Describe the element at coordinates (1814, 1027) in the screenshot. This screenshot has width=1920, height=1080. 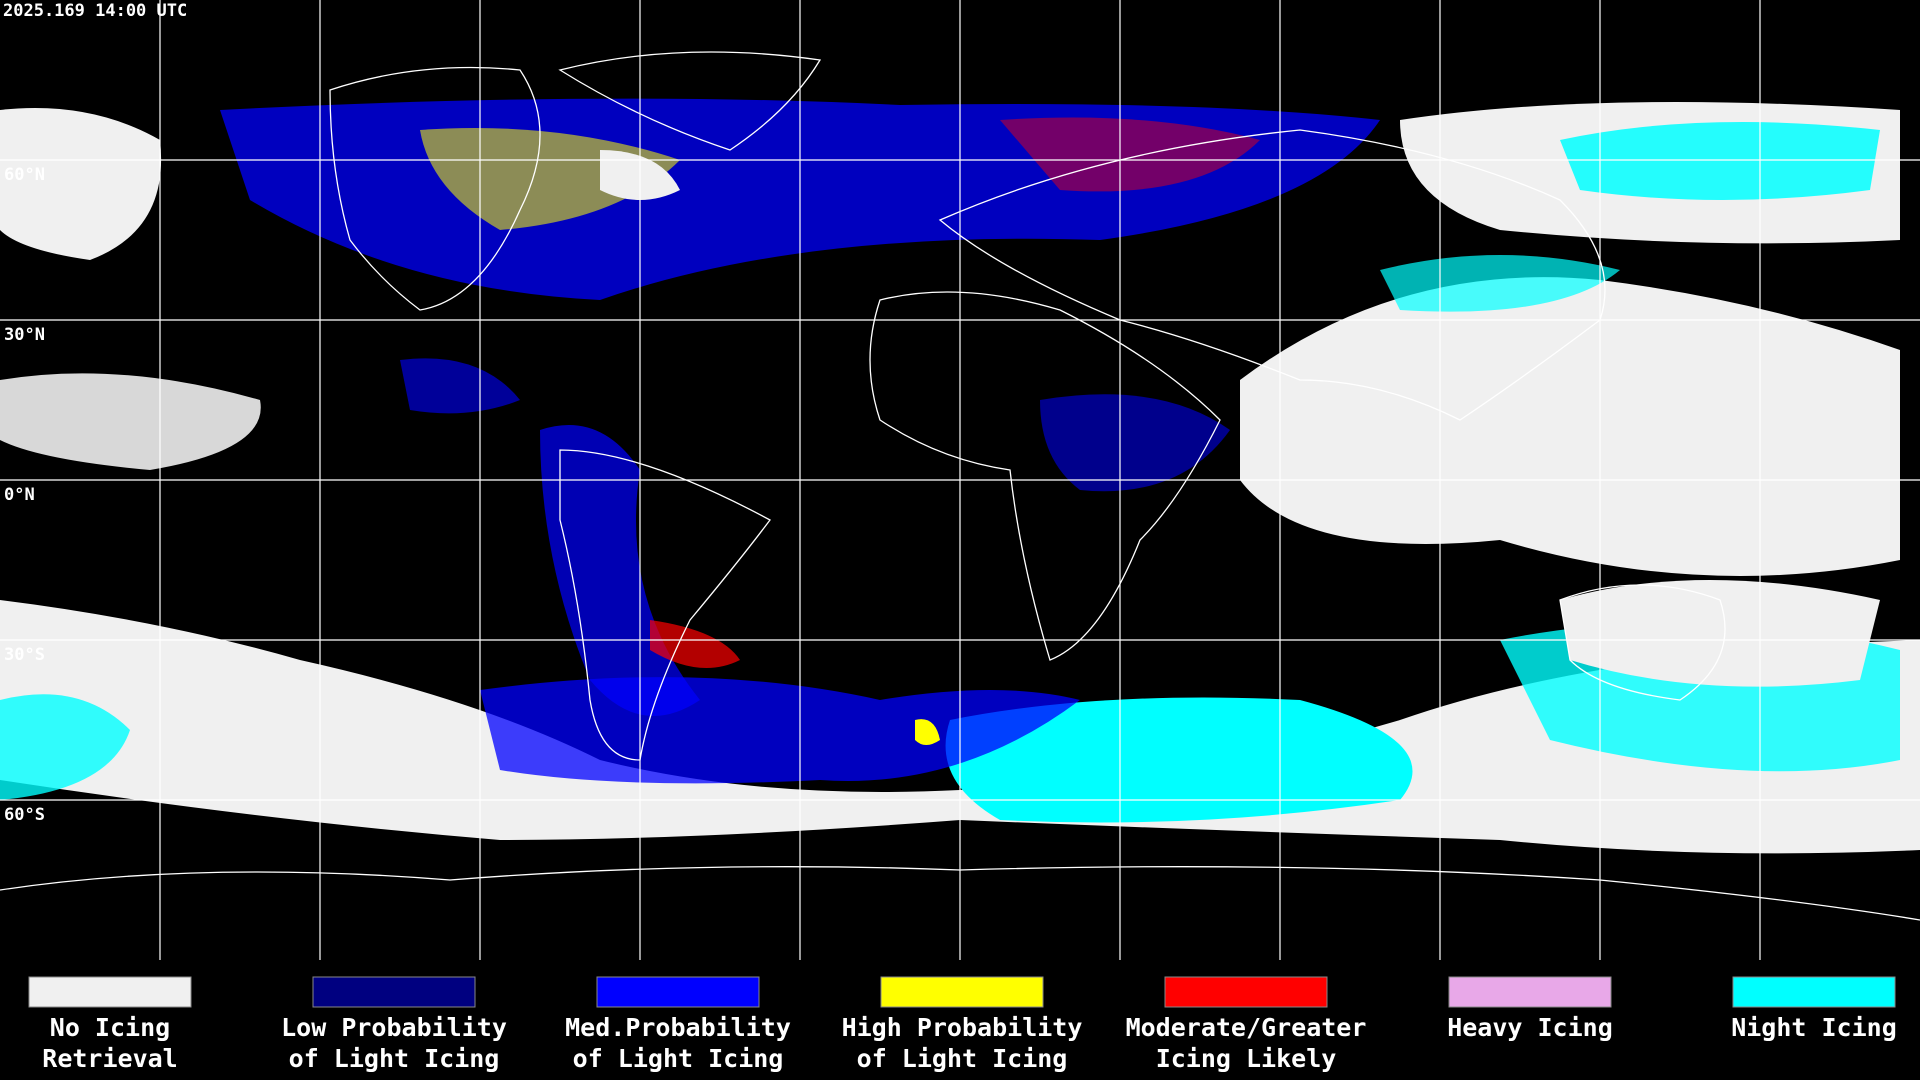
I see `legend-label: Night Icing` at that location.